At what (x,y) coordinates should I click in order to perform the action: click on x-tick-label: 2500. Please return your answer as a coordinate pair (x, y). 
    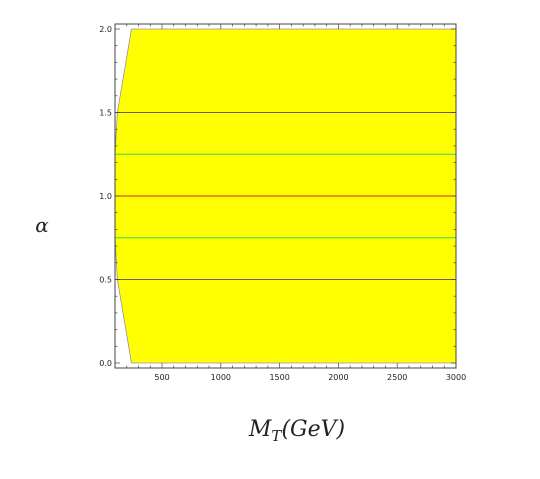
    Looking at the image, I should click on (397, 377).